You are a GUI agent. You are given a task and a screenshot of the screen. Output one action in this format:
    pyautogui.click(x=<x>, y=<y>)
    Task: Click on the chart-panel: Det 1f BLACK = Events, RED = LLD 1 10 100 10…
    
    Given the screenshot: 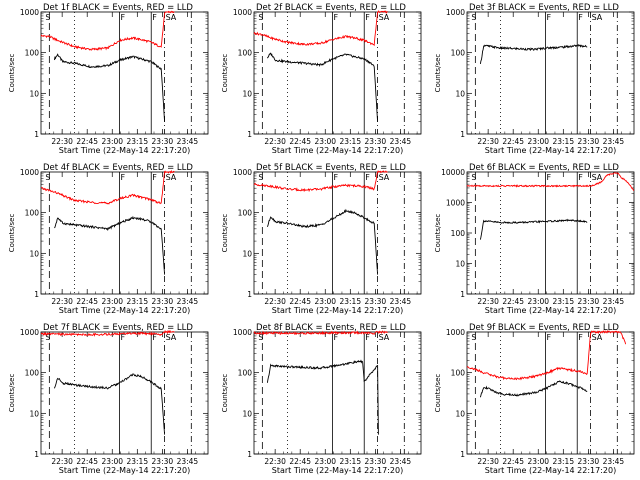 What is the action you would take?
    pyautogui.click(x=108, y=79)
    